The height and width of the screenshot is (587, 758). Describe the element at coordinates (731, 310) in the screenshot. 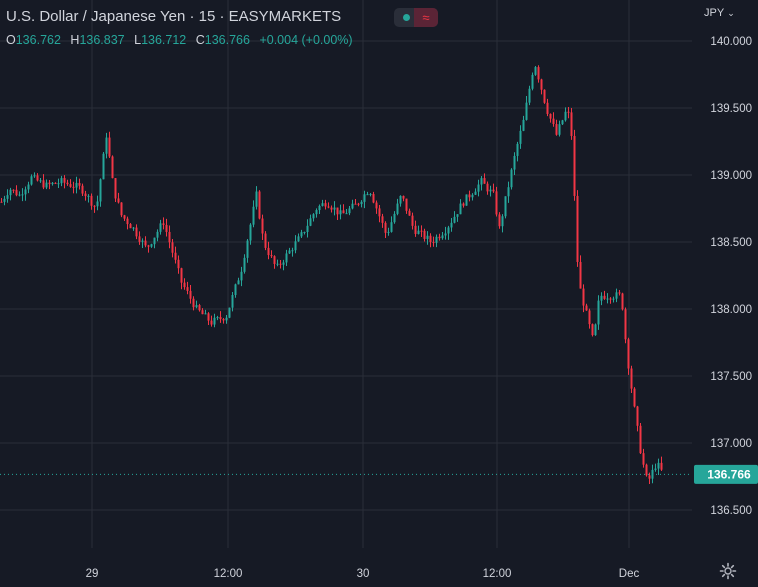

I see `price-tick-label: 138.000` at that location.